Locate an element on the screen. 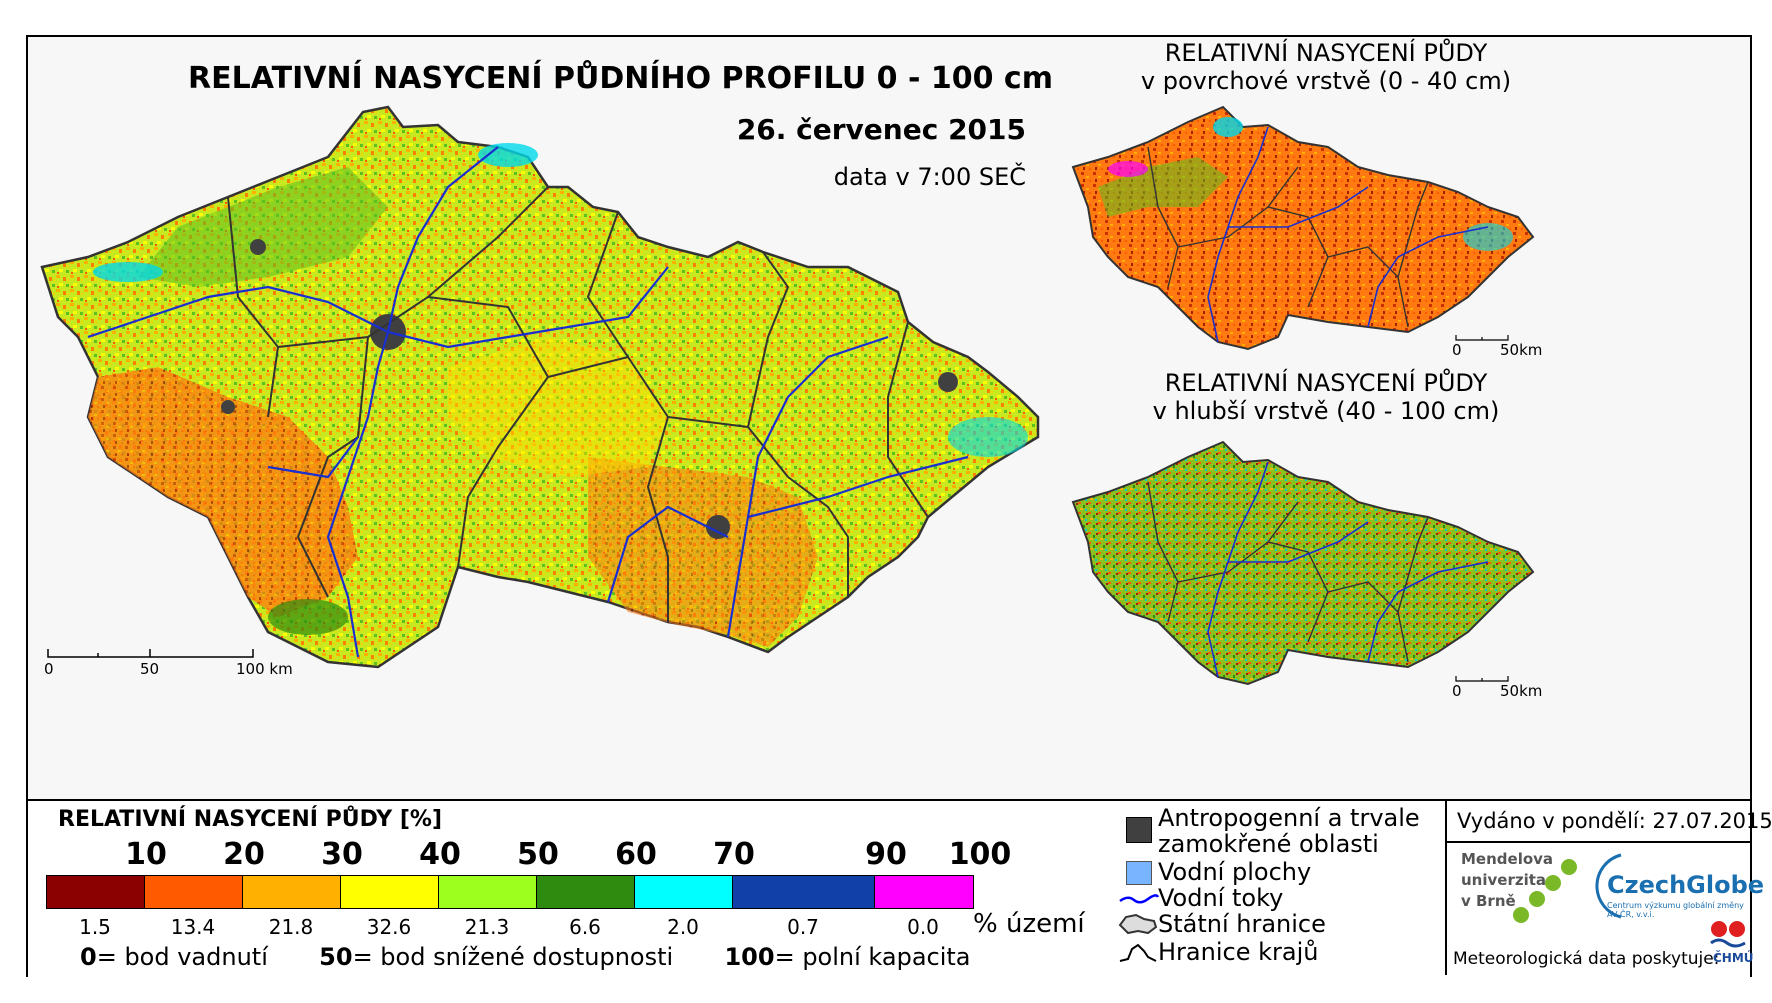 This screenshot has height=1003, width=1772. desc-text-100: = polní kapacita is located at coordinates (872, 957).